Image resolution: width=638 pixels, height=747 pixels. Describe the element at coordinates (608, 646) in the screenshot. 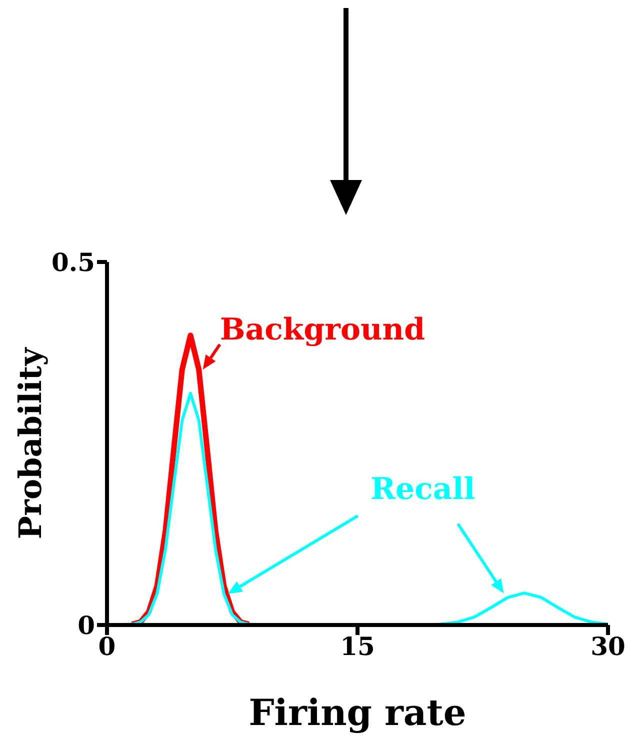

I see `x-tick-label: 30` at that location.